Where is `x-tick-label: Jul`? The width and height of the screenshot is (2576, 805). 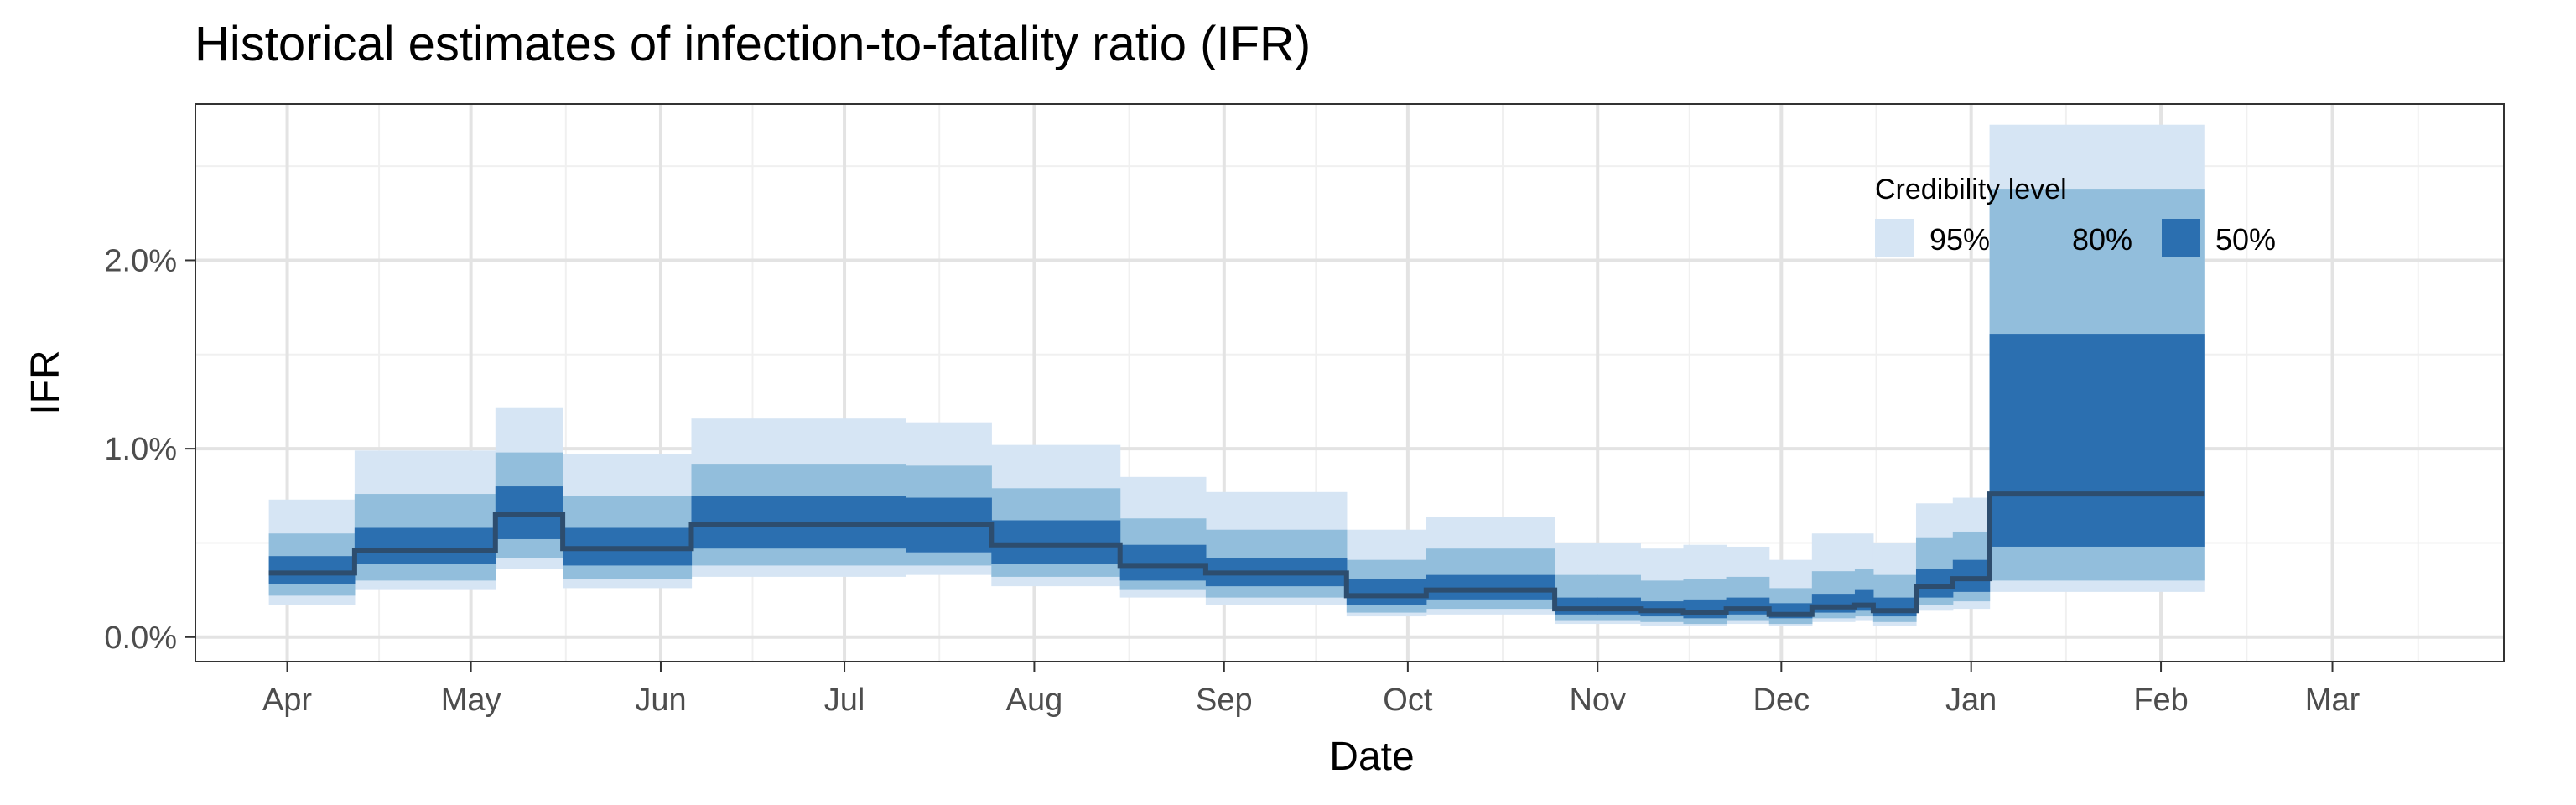
x-tick-label: Jul is located at coordinates (844, 700).